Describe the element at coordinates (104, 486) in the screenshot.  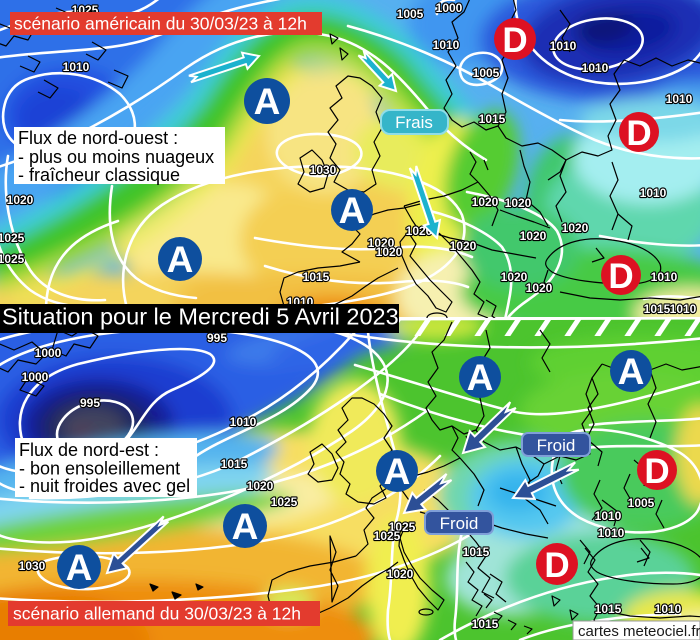
I see `svg-text: - nuit froides avec gel` at that location.